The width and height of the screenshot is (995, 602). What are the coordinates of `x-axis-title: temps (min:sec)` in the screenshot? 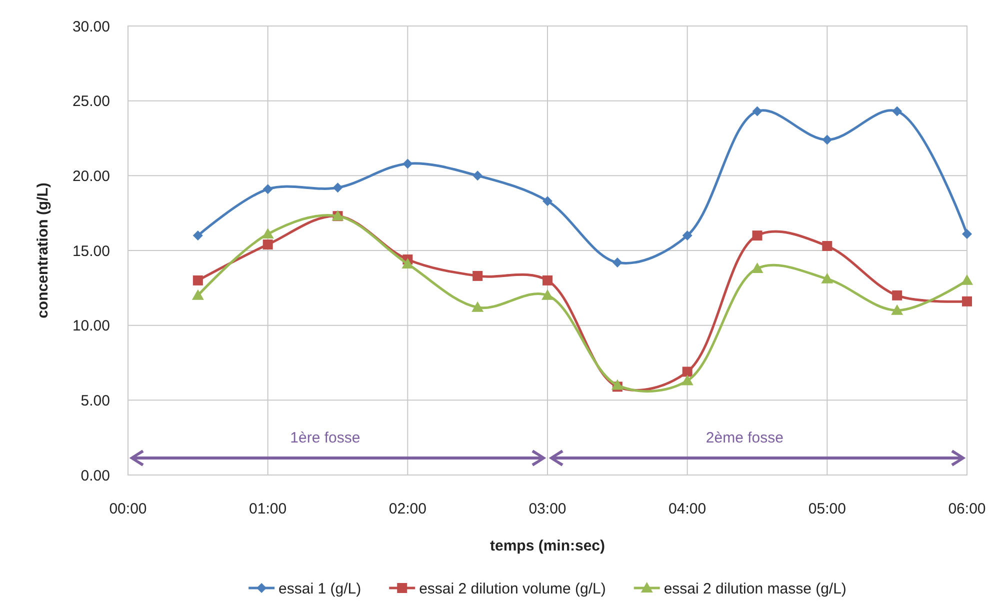 It's located at (548, 545).